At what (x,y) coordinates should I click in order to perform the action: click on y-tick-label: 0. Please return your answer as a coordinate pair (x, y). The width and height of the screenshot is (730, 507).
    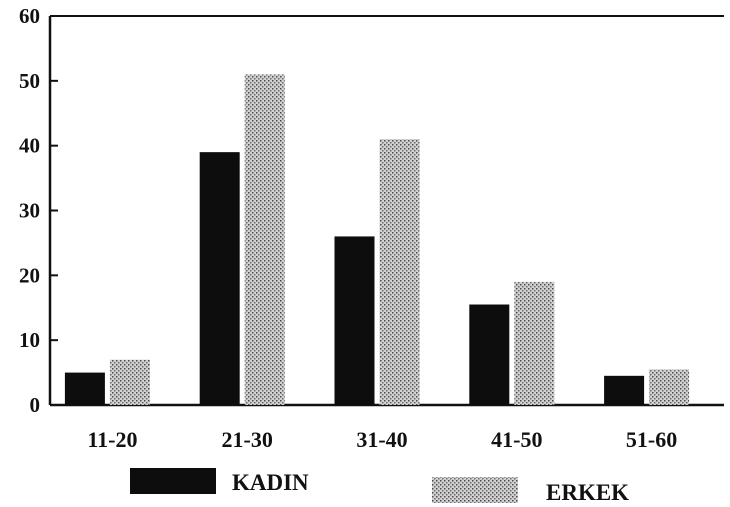
    Looking at the image, I should click on (35, 405).